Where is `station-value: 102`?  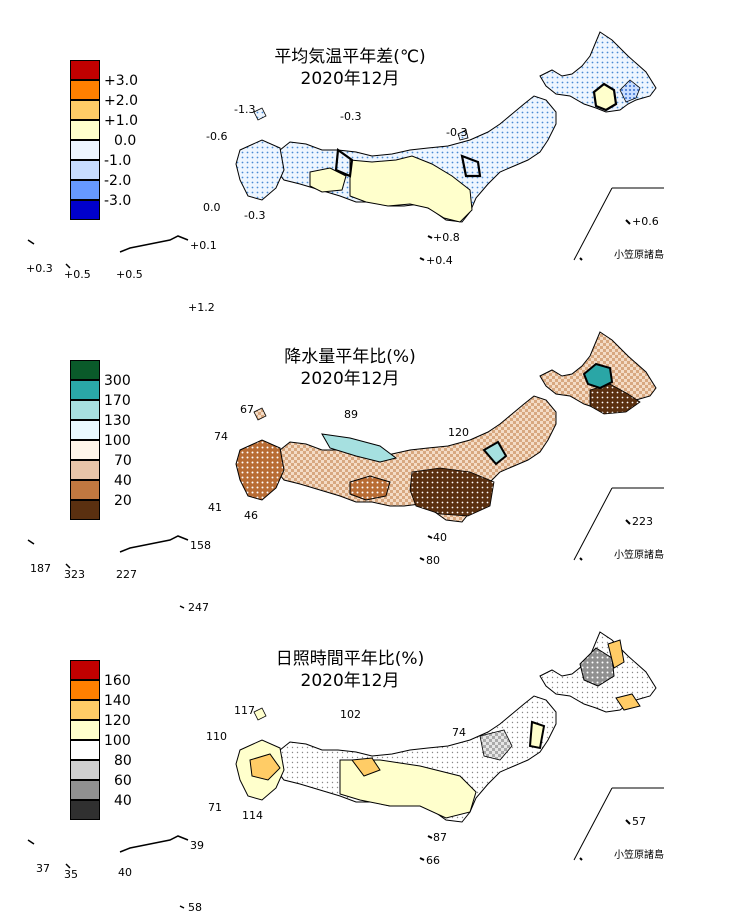 station-value: 102 is located at coordinates (350, 714).